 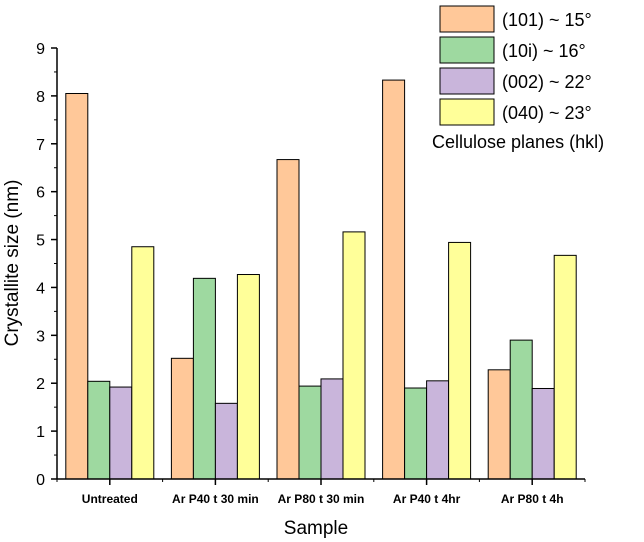 What do you see at coordinates (547, 20) in the screenshot?
I see `legend-label: (101) ~ 15°` at bounding box center [547, 20].